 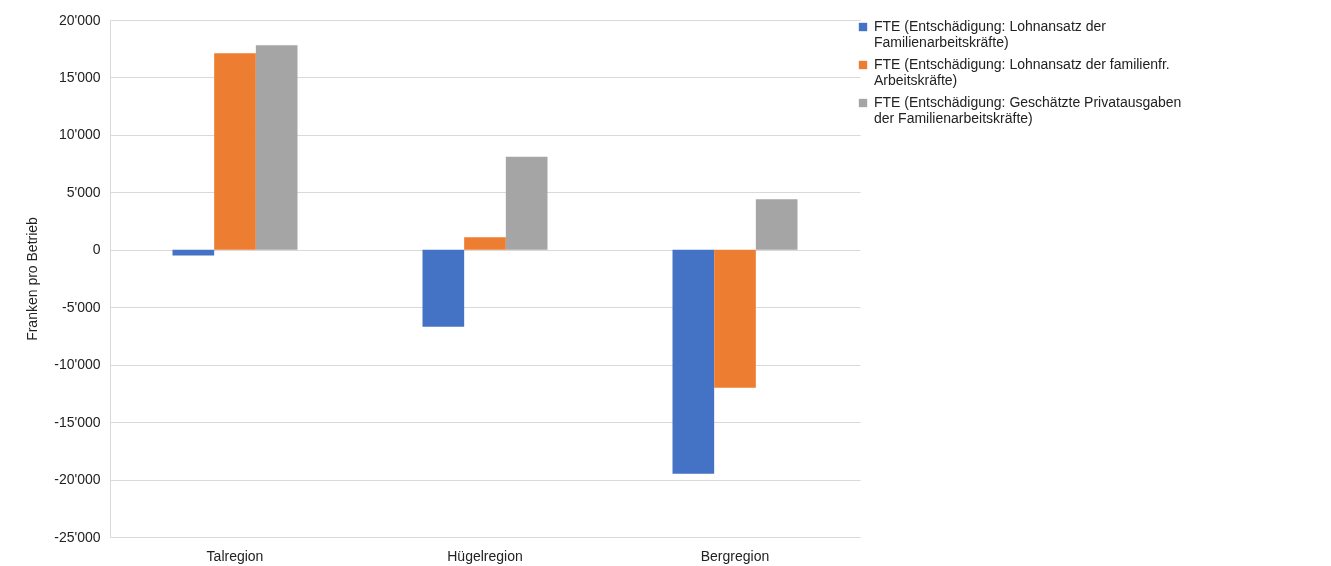 I want to click on y-tick-label: 0, so click(x=96, y=249).